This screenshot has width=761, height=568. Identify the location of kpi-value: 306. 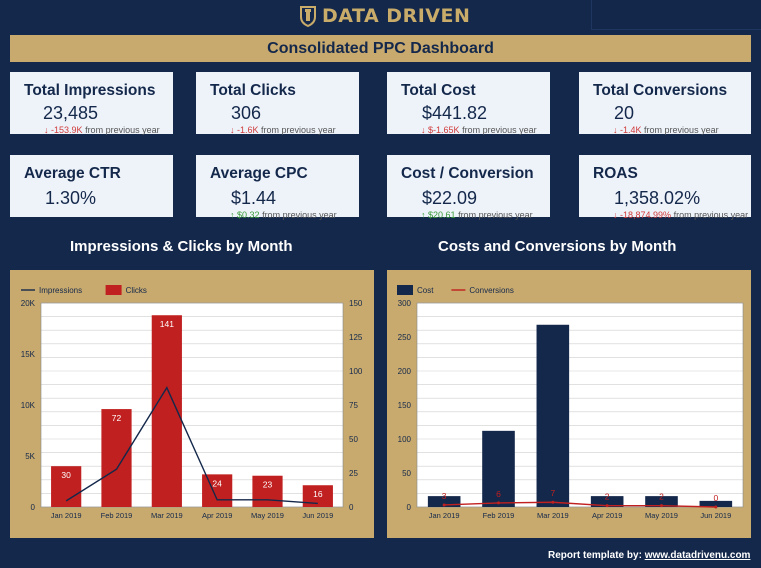
(246, 113).